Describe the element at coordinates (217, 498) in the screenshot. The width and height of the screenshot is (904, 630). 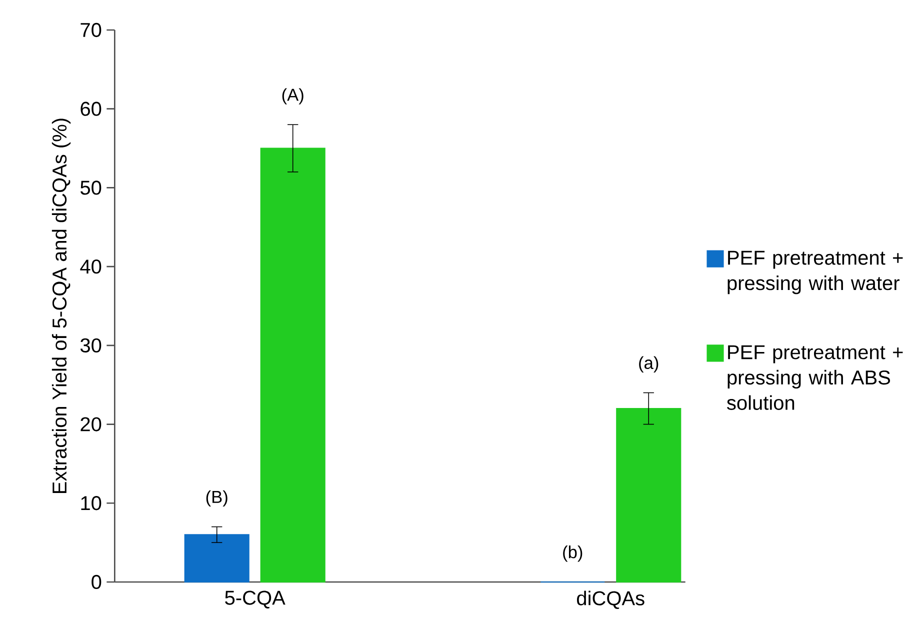
I see `annotation: (B)` at that location.